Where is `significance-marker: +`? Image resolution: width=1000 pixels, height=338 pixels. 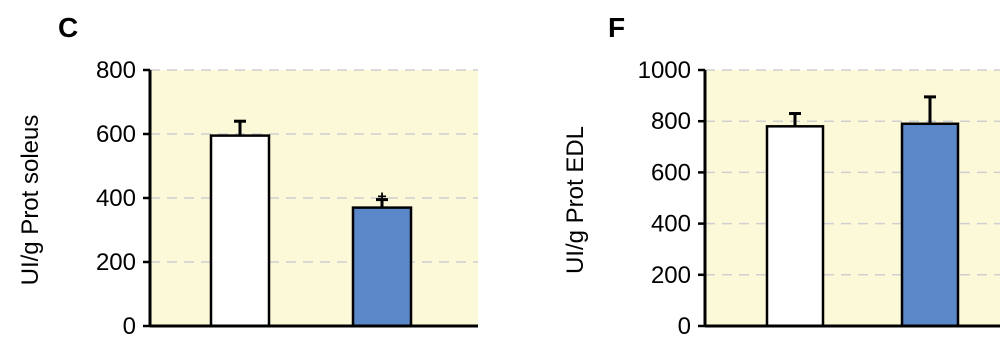 significance-marker: + is located at coordinates (381, 197).